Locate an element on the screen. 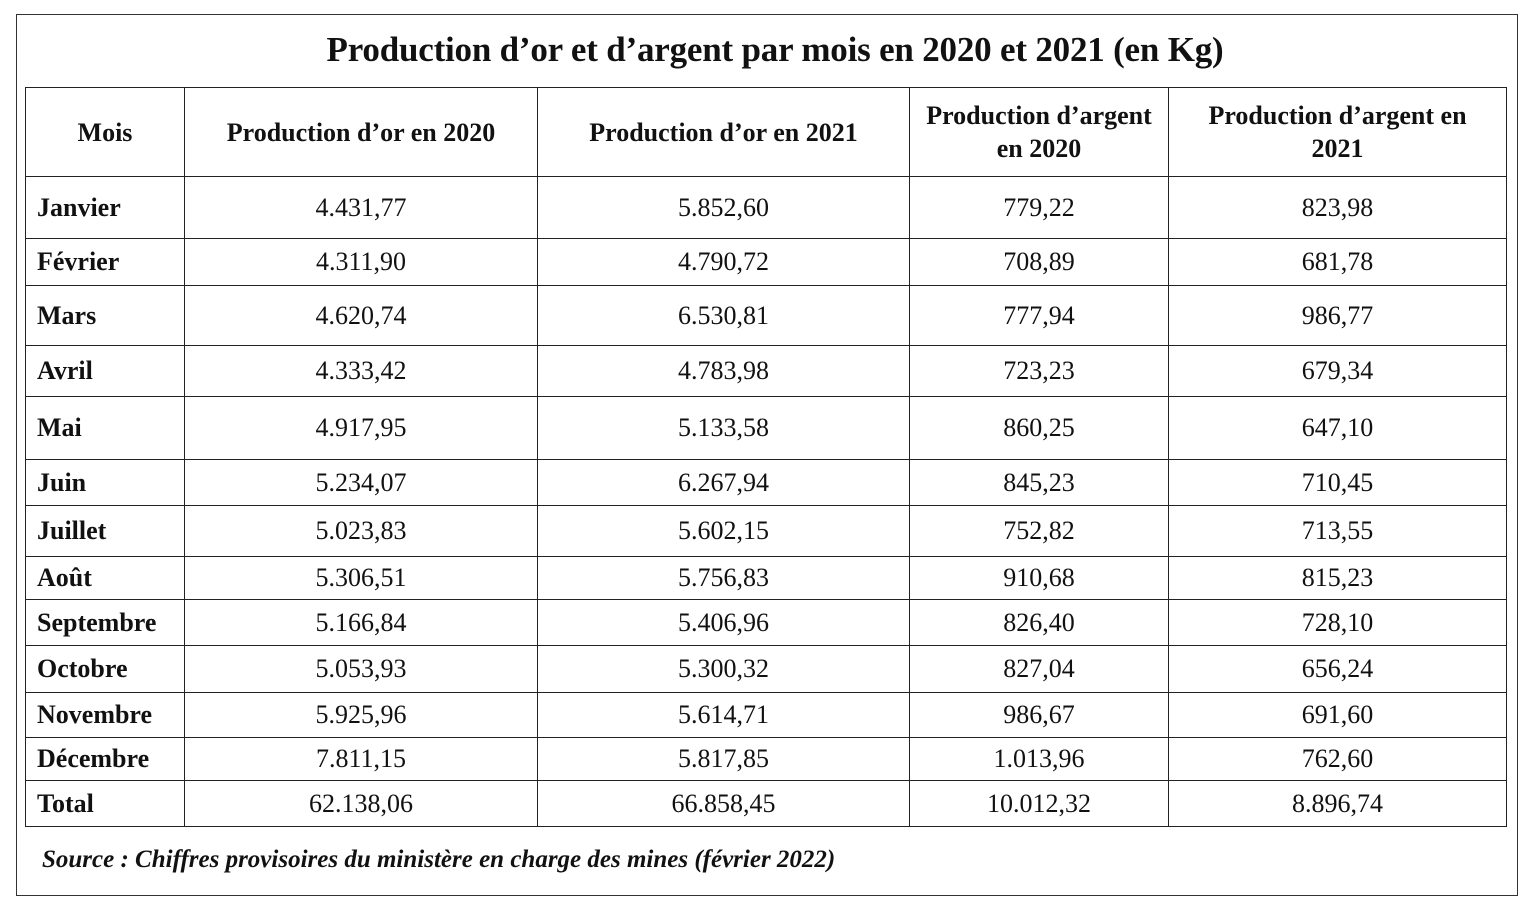 Image resolution: width=1536 pixels, height=904 pixels. header-or-2020: Production d’or en 2020 is located at coordinates (361, 132).